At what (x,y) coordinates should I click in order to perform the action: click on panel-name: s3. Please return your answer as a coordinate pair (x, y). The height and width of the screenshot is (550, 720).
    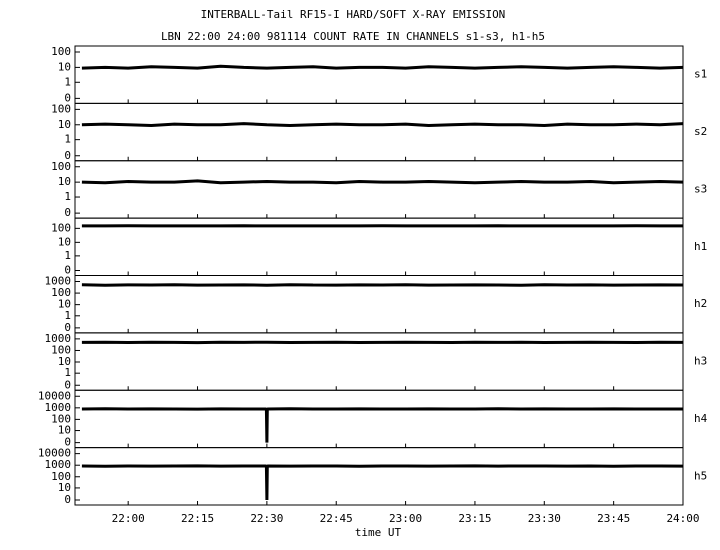
    Looking at the image, I should click on (700, 188).